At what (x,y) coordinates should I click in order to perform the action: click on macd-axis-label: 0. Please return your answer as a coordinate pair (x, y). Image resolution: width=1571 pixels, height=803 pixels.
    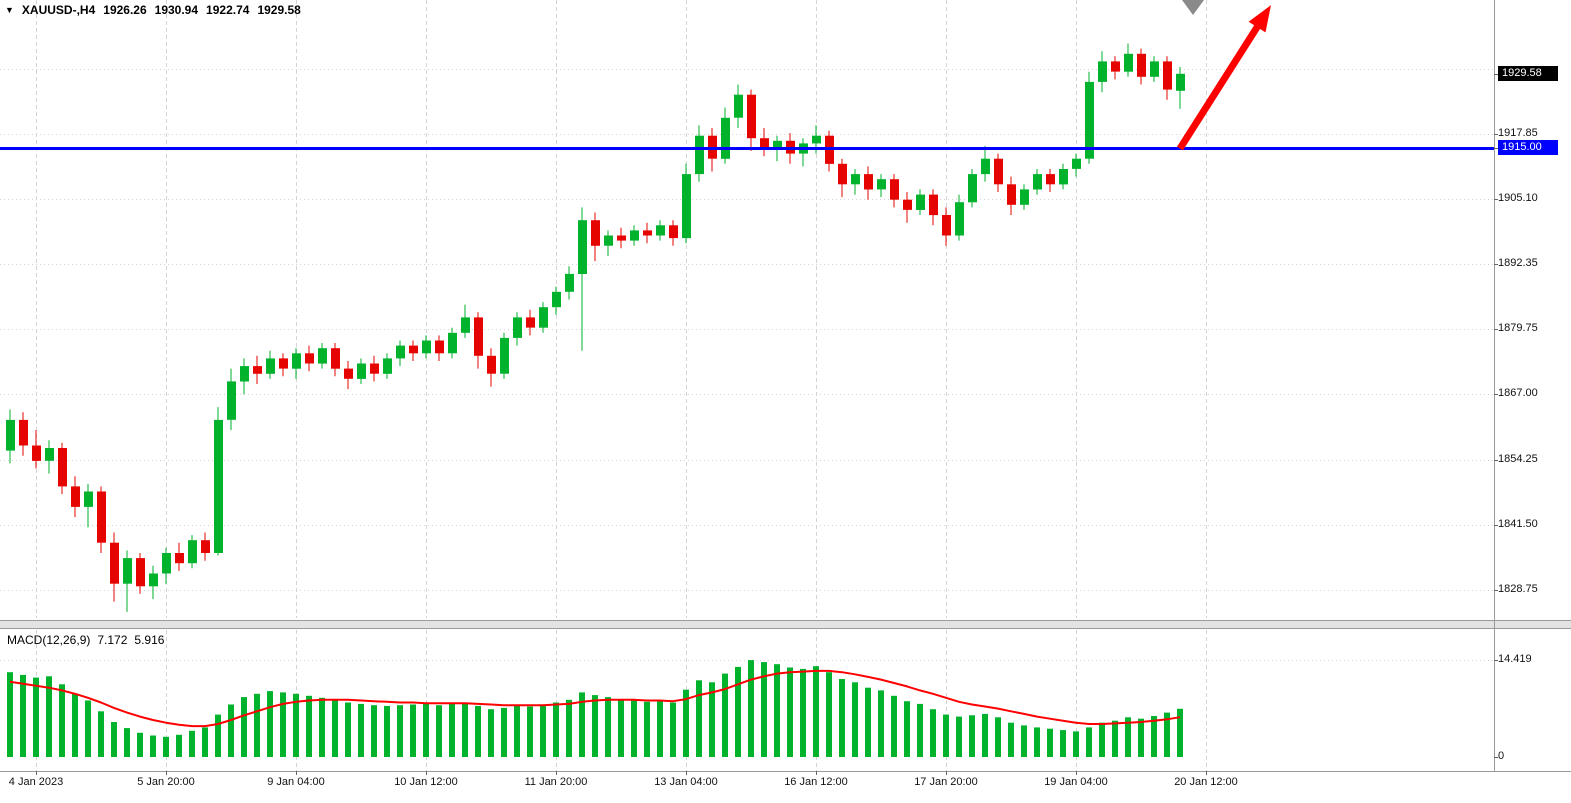
    Looking at the image, I should click on (1501, 756).